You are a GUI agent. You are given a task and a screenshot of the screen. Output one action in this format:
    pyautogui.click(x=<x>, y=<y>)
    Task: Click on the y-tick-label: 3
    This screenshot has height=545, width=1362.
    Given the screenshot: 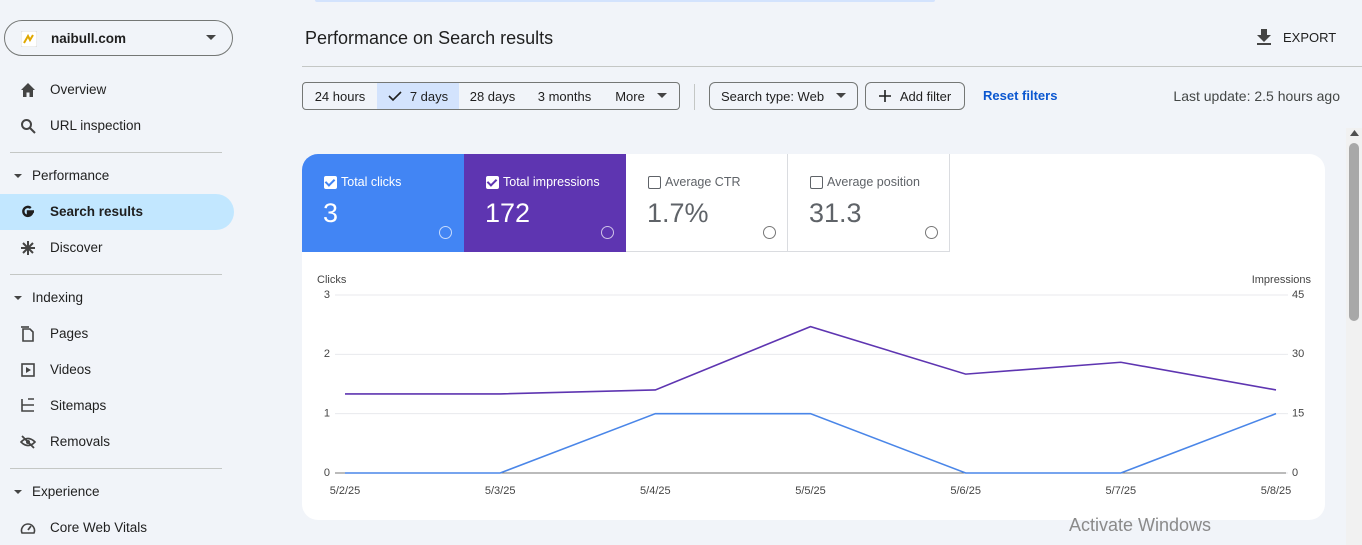 What is the action you would take?
    pyautogui.click(x=327, y=295)
    